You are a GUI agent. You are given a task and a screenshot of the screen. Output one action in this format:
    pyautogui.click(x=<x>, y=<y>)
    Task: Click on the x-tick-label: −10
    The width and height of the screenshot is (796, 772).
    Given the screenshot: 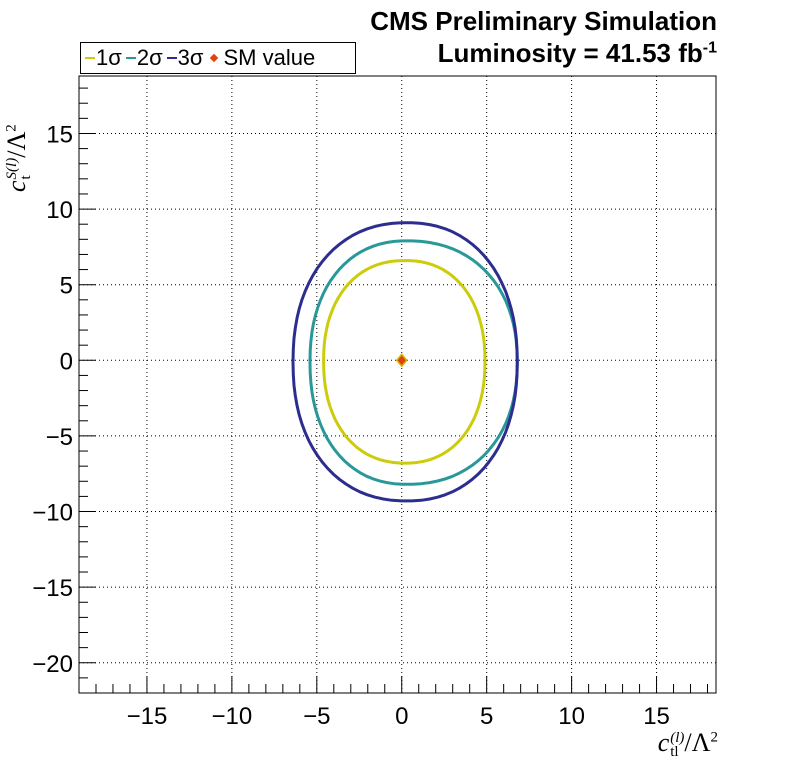 What is the action you would take?
    pyautogui.click(x=232, y=716)
    